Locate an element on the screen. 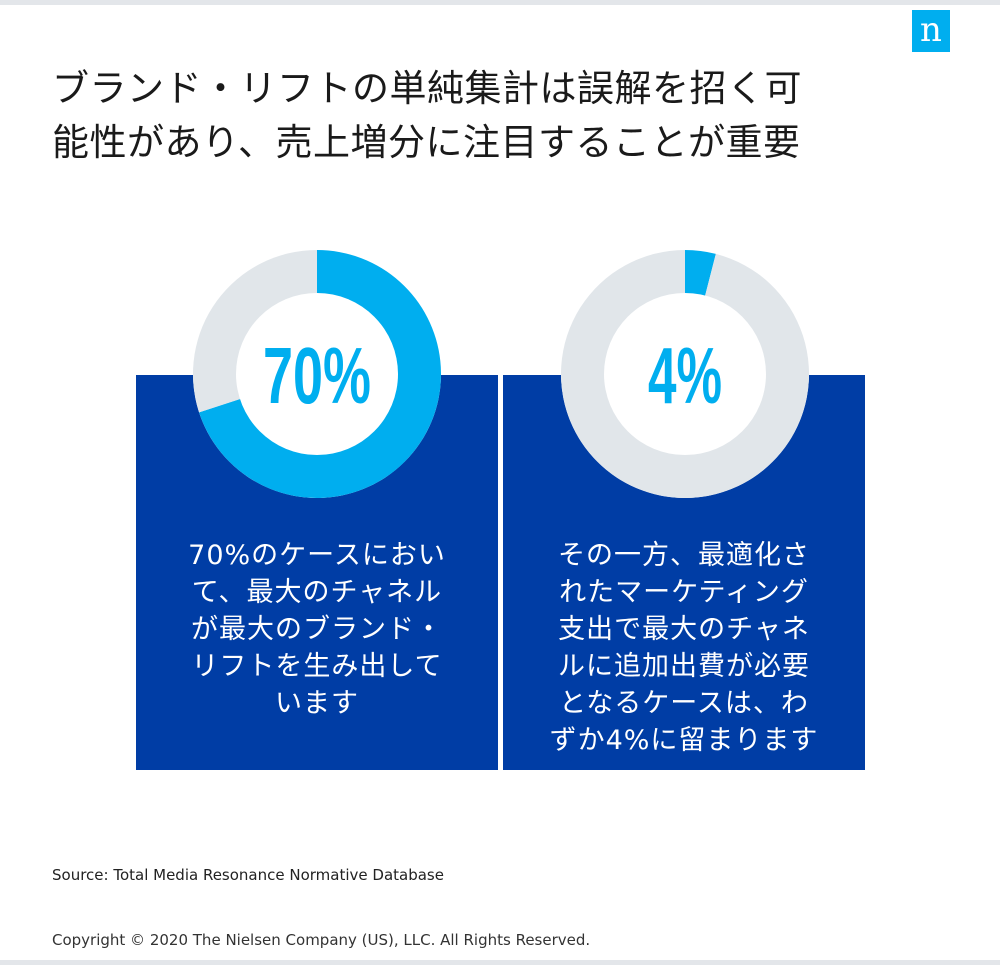  donut-svg: 70% is located at coordinates (317, 374).